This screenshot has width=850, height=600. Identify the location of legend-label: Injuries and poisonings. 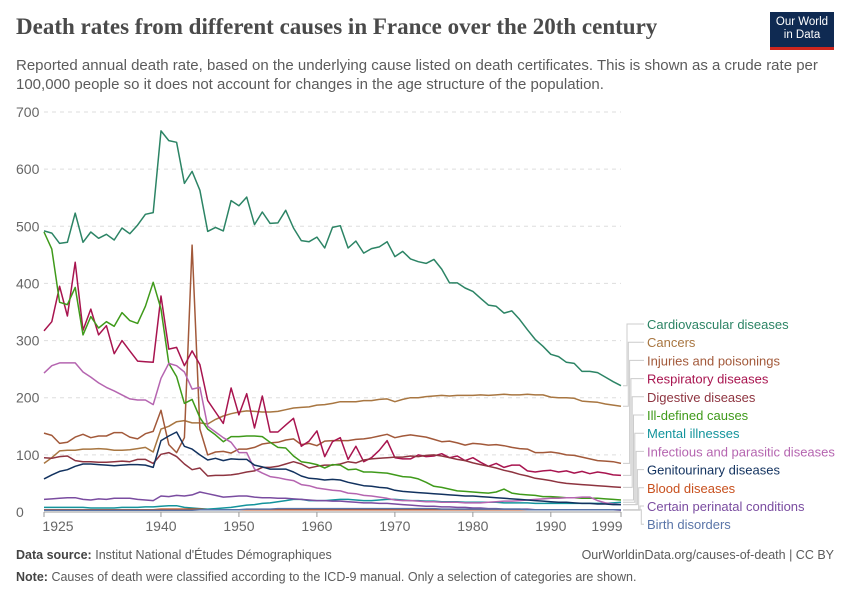
(713, 360).